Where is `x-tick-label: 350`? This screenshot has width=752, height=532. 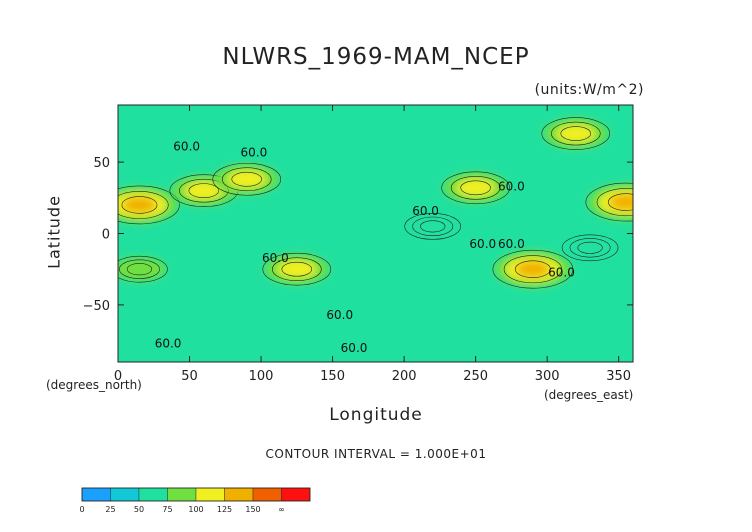 x-tick-label: 350 is located at coordinates (618, 376).